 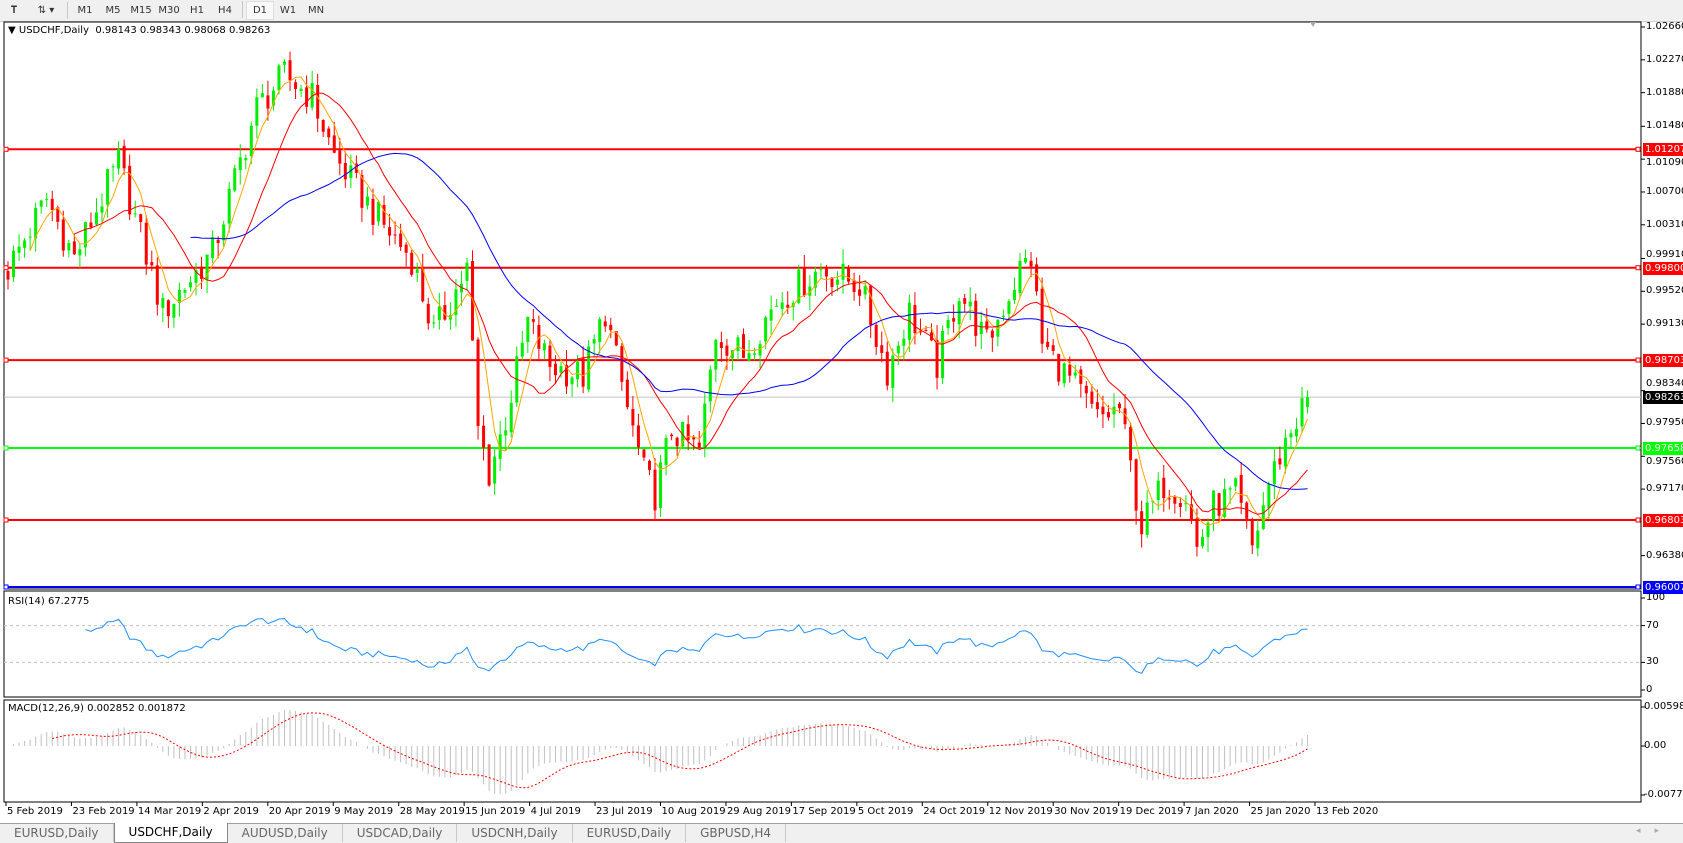 What do you see at coordinates (1663, 520) in the screenshot?
I see `line-price-tag: 0.96803` at bounding box center [1663, 520].